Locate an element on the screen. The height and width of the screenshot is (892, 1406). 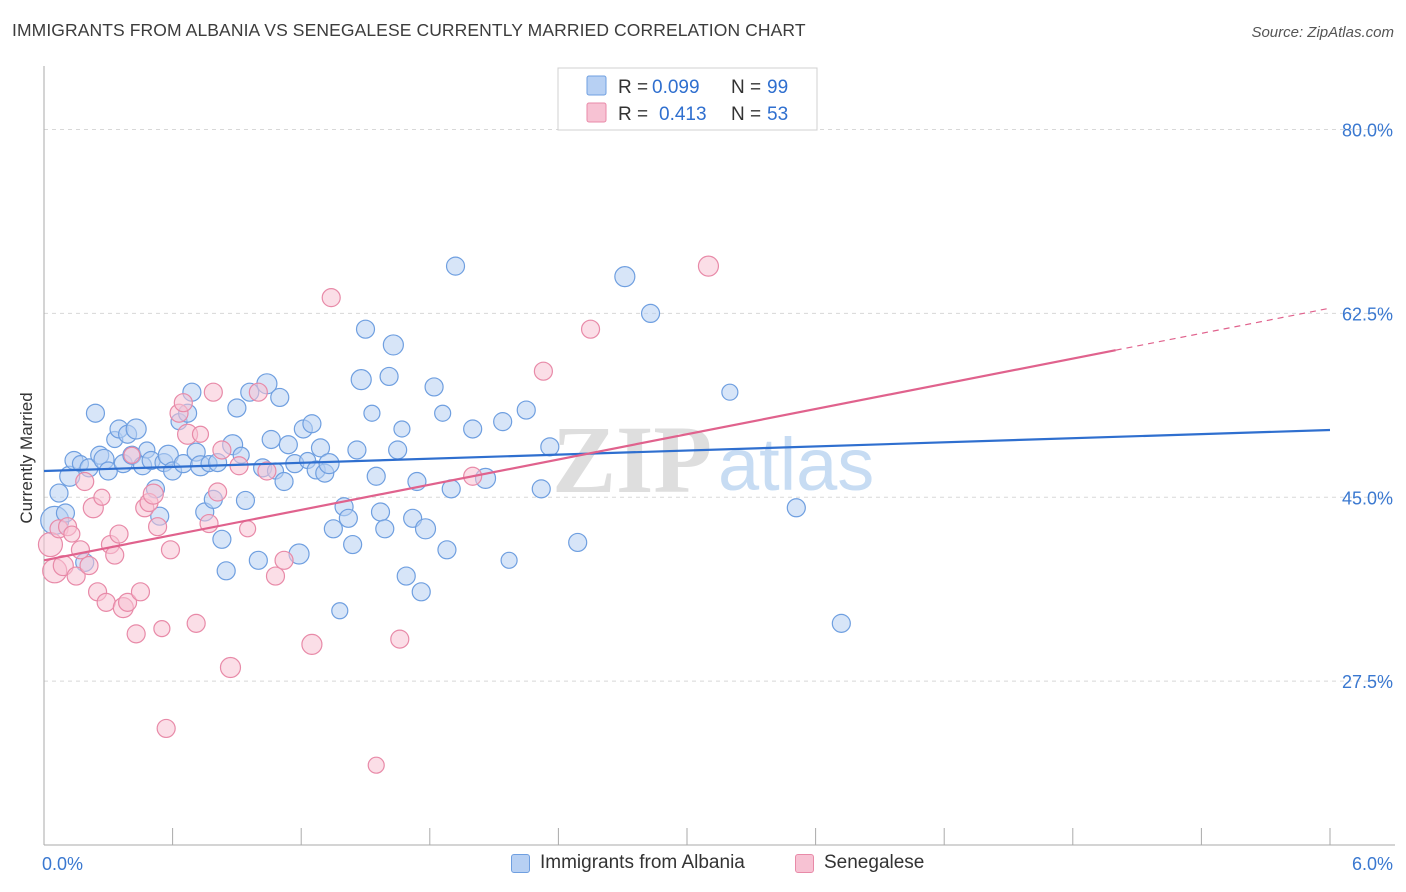
senegalese-trend-line-extension is located at coordinates (1223, 329).